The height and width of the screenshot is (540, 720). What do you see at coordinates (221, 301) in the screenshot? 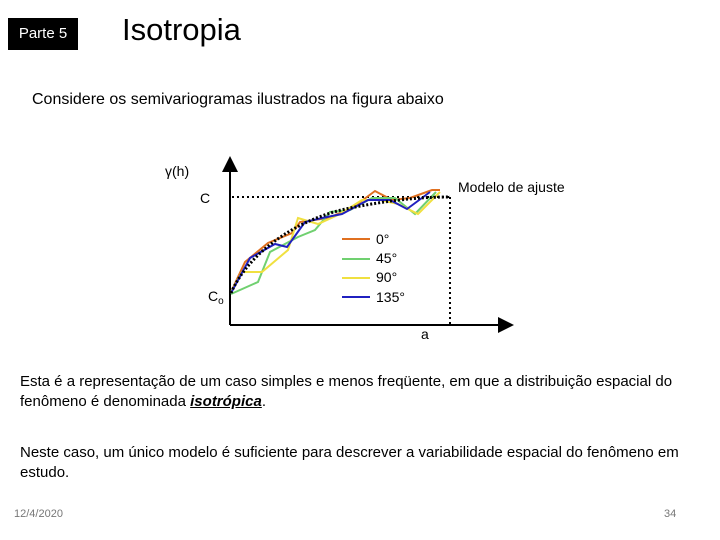
I see `nugget-sub: o` at bounding box center [221, 301].